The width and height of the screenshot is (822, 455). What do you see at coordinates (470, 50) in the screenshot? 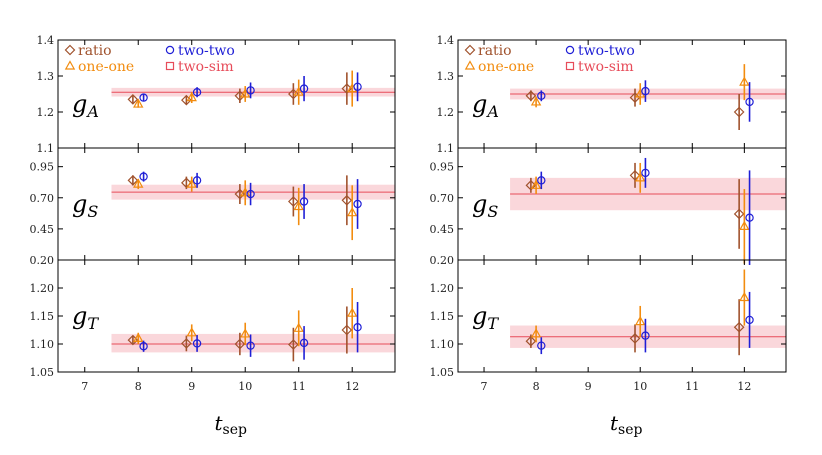
I see `legend-marker-ratio` at bounding box center [470, 50].